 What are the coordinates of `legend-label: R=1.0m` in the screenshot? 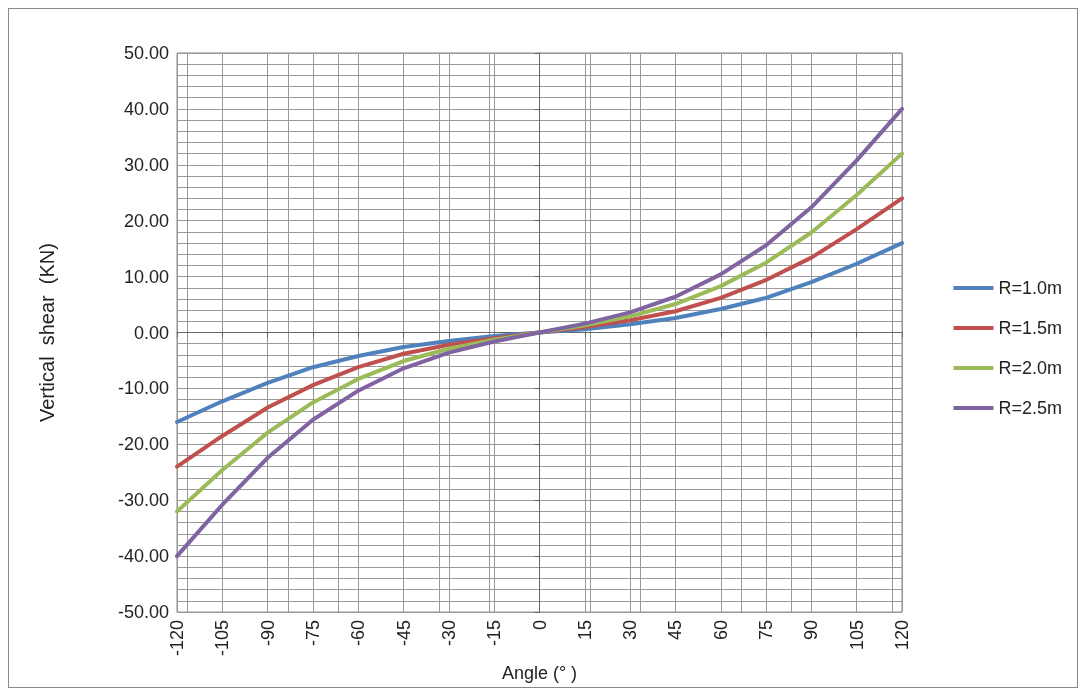 It's located at (1030, 288).